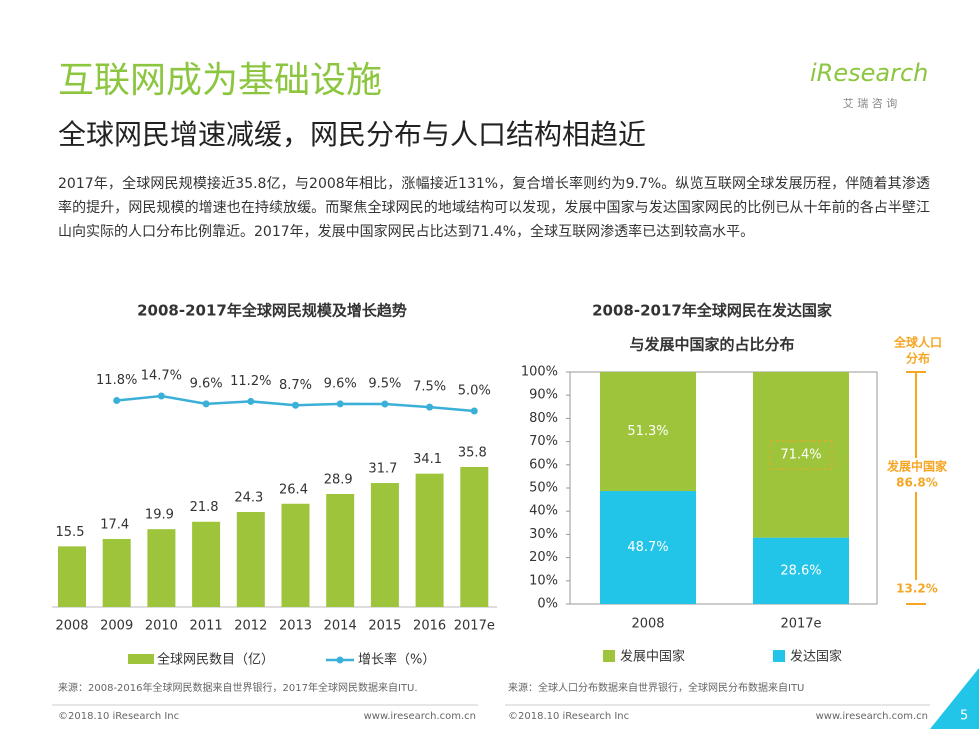  What do you see at coordinates (870, 103) in the screenshot?
I see `logo-sub: 艾 瑞 咨 询` at bounding box center [870, 103].